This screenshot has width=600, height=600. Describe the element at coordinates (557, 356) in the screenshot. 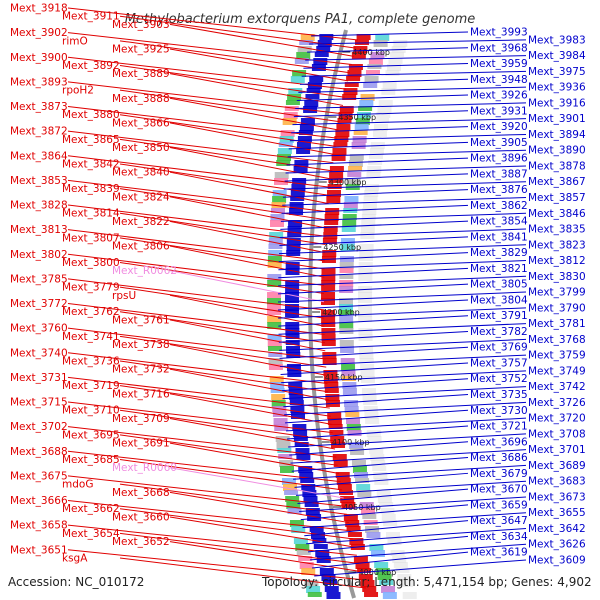

I see `gene-label-reverse: Mext_3759` at that location.